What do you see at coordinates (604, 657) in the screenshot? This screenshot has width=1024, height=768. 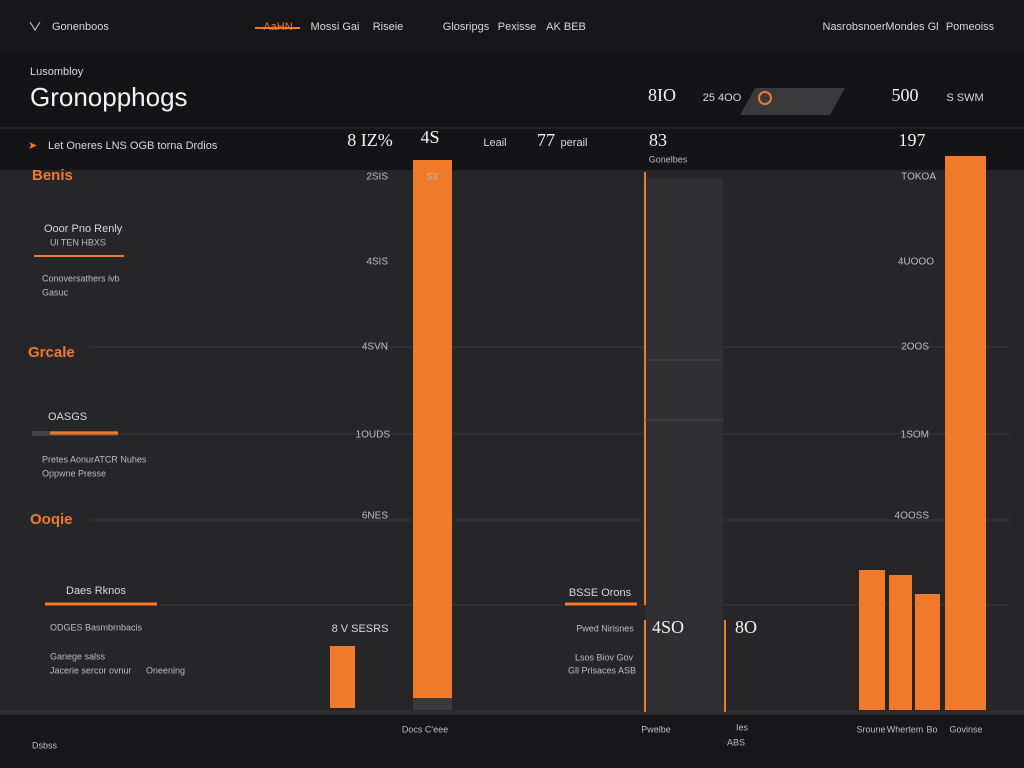 I see `label: Lsos Biov Gov` at bounding box center [604, 657].